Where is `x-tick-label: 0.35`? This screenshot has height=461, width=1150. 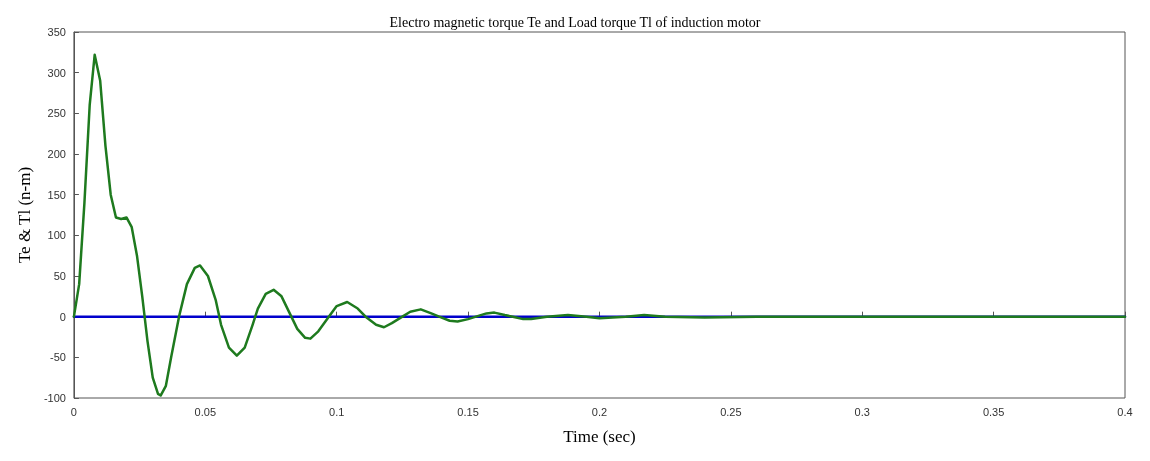 x-tick-label: 0.35 is located at coordinates (993, 411).